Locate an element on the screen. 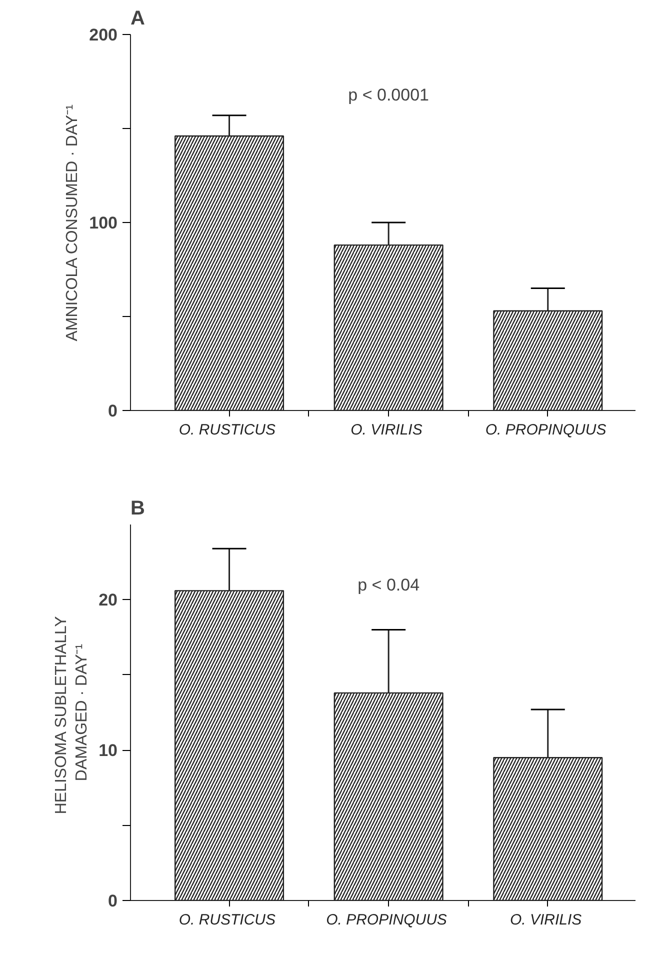  y-tick-label: 20 is located at coordinates (108, 600).